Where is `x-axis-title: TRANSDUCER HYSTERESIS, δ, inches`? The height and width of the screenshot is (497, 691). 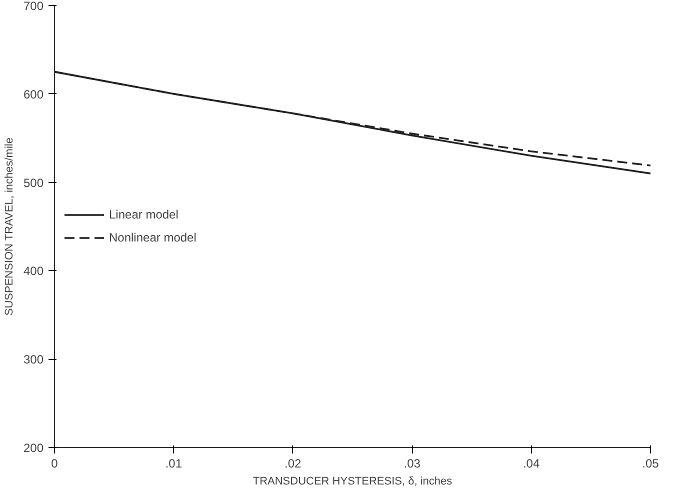
x-axis-title: TRANSDUCER HYSTERESIS, δ, inches is located at coordinates (352, 482).